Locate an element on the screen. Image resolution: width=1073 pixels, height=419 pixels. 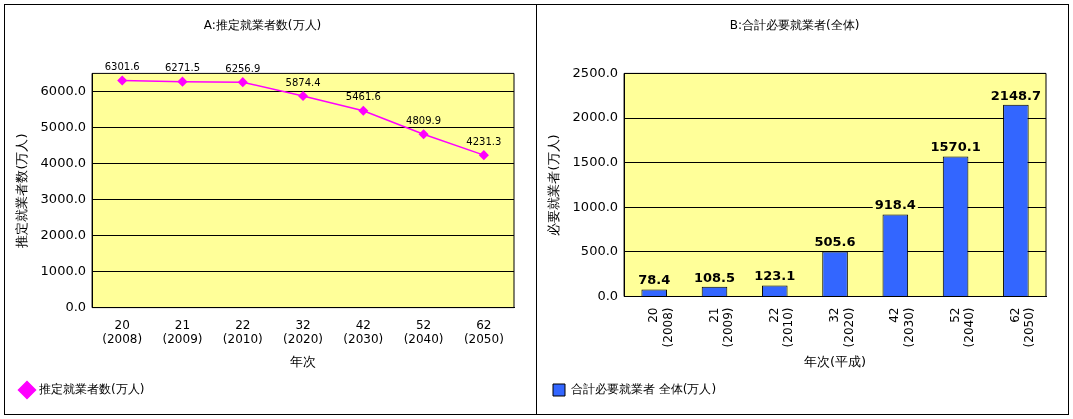
y-tick-label: 6000.0 is located at coordinates (63, 90).